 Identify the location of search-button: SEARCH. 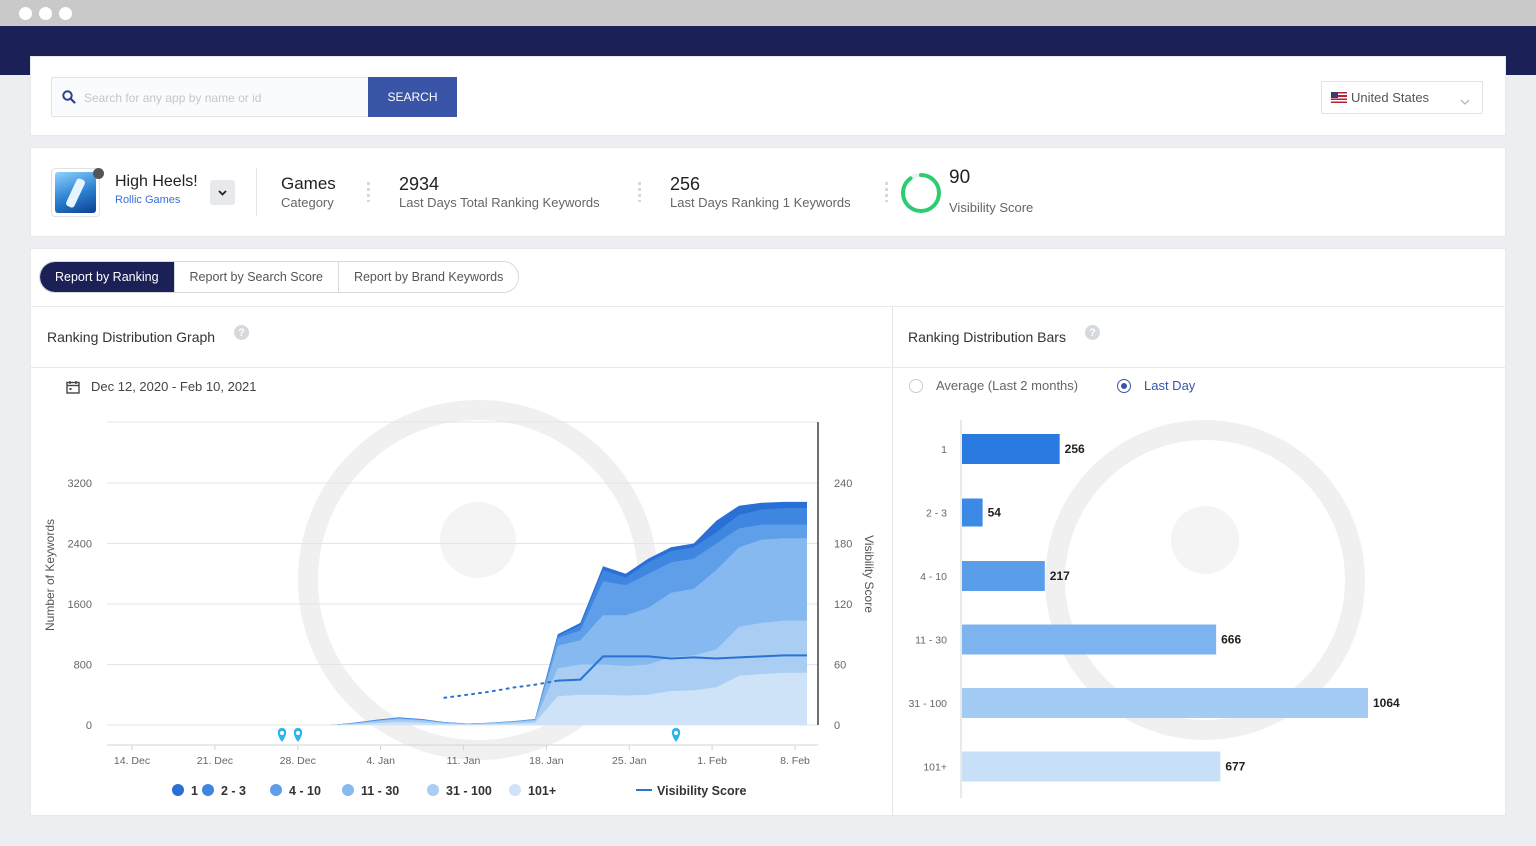
(412, 97).